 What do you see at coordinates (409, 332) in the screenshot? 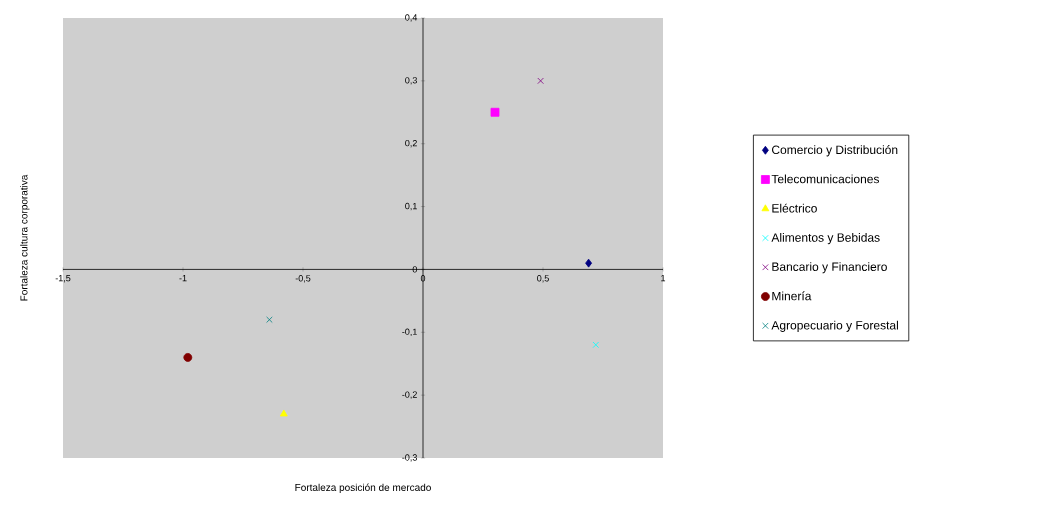
I see `y-tick-label: -0,1` at bounding box center [409, 332].